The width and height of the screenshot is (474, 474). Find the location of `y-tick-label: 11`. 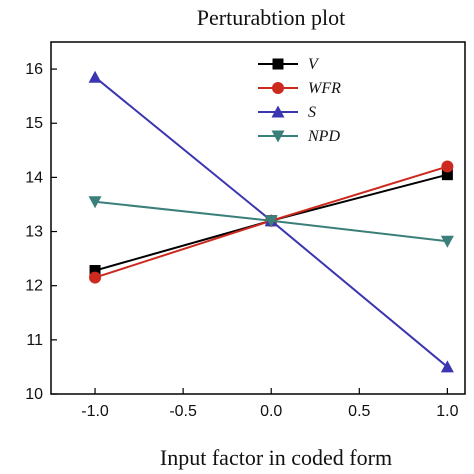

y-tick-label: 11 is located at coordinates (34, 340).